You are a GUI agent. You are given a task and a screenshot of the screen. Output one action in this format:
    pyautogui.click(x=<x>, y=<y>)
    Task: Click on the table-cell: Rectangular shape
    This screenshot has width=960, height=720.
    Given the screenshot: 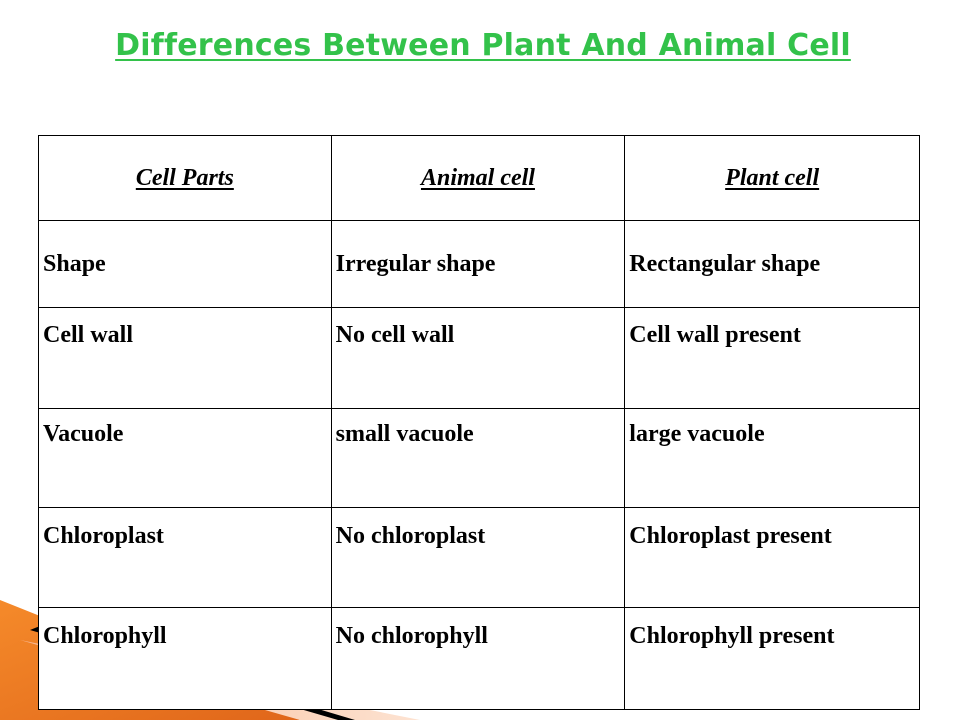 What is the action you would take?
    pyautogui.click(x=772, y=264)
    